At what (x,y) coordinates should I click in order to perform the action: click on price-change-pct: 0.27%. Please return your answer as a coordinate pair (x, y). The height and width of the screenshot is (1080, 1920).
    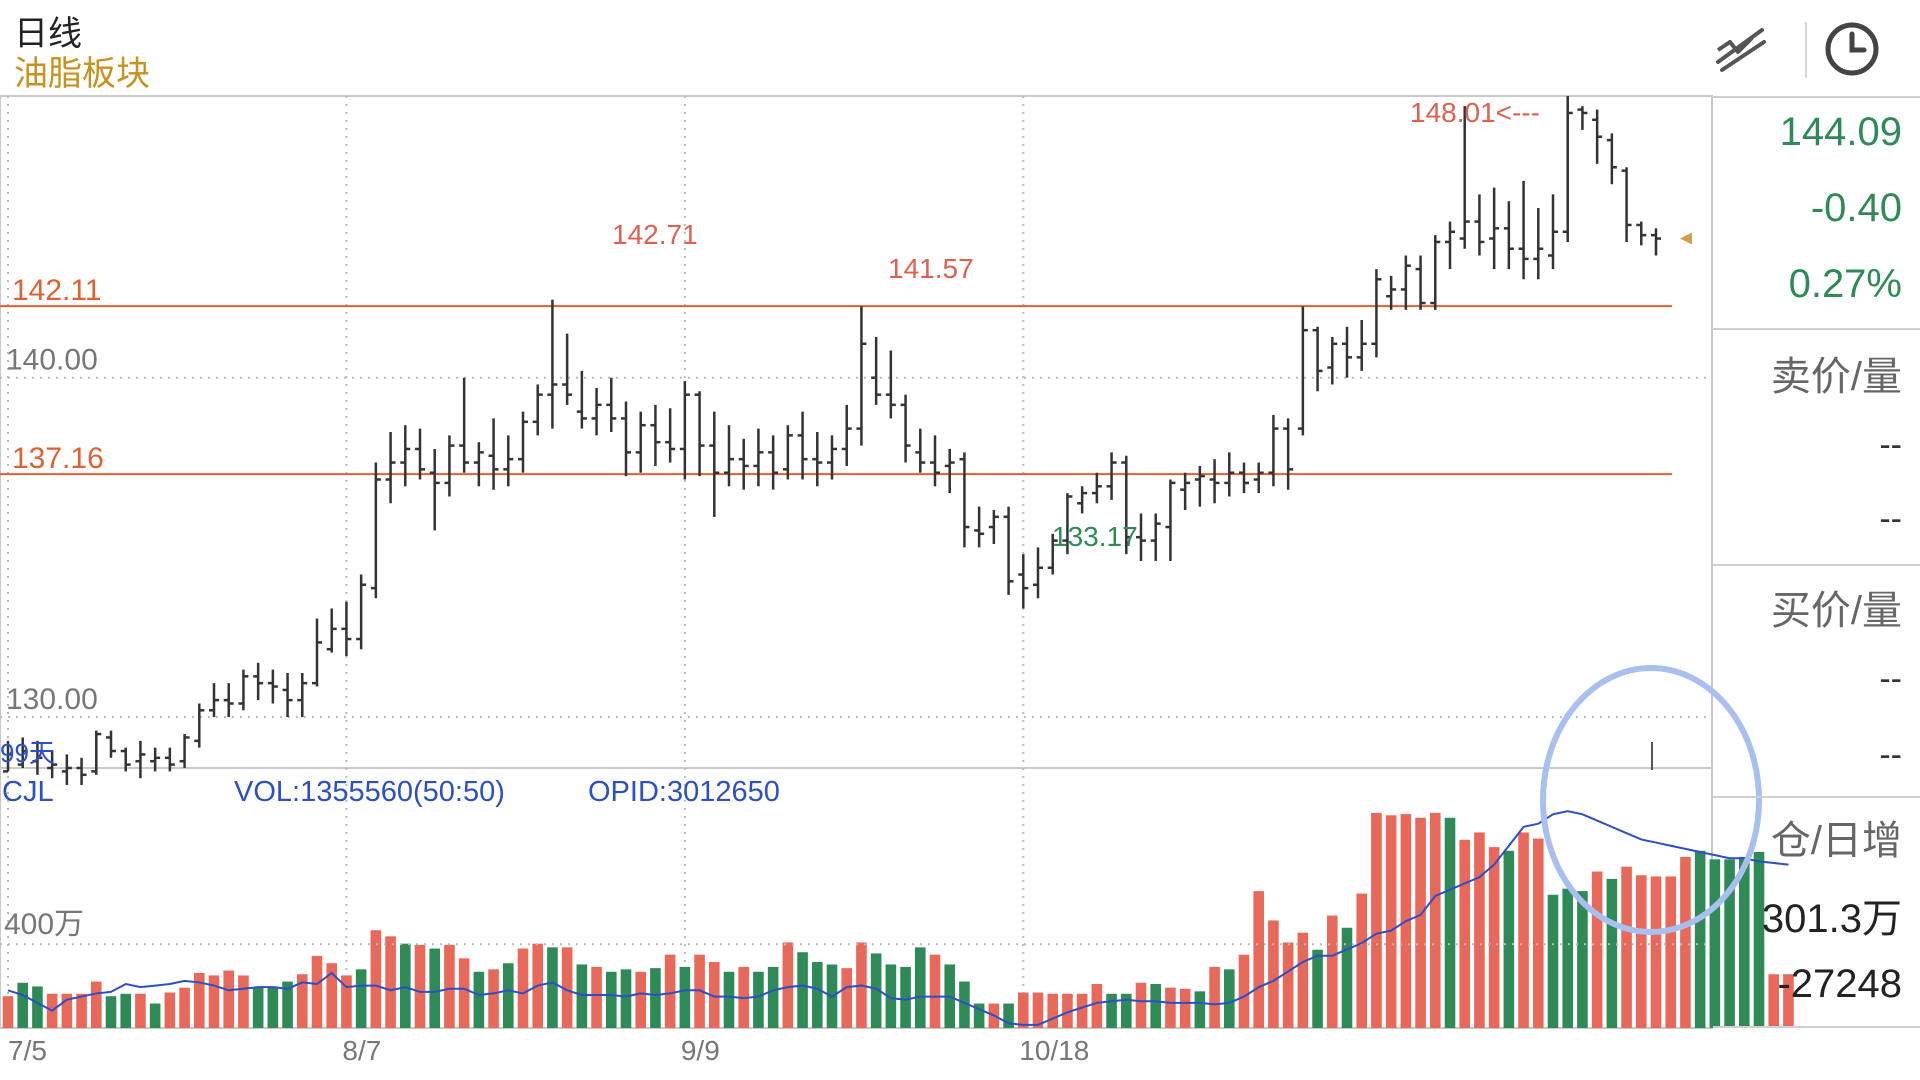
    Looking at the image, I should click on (1845, 284).